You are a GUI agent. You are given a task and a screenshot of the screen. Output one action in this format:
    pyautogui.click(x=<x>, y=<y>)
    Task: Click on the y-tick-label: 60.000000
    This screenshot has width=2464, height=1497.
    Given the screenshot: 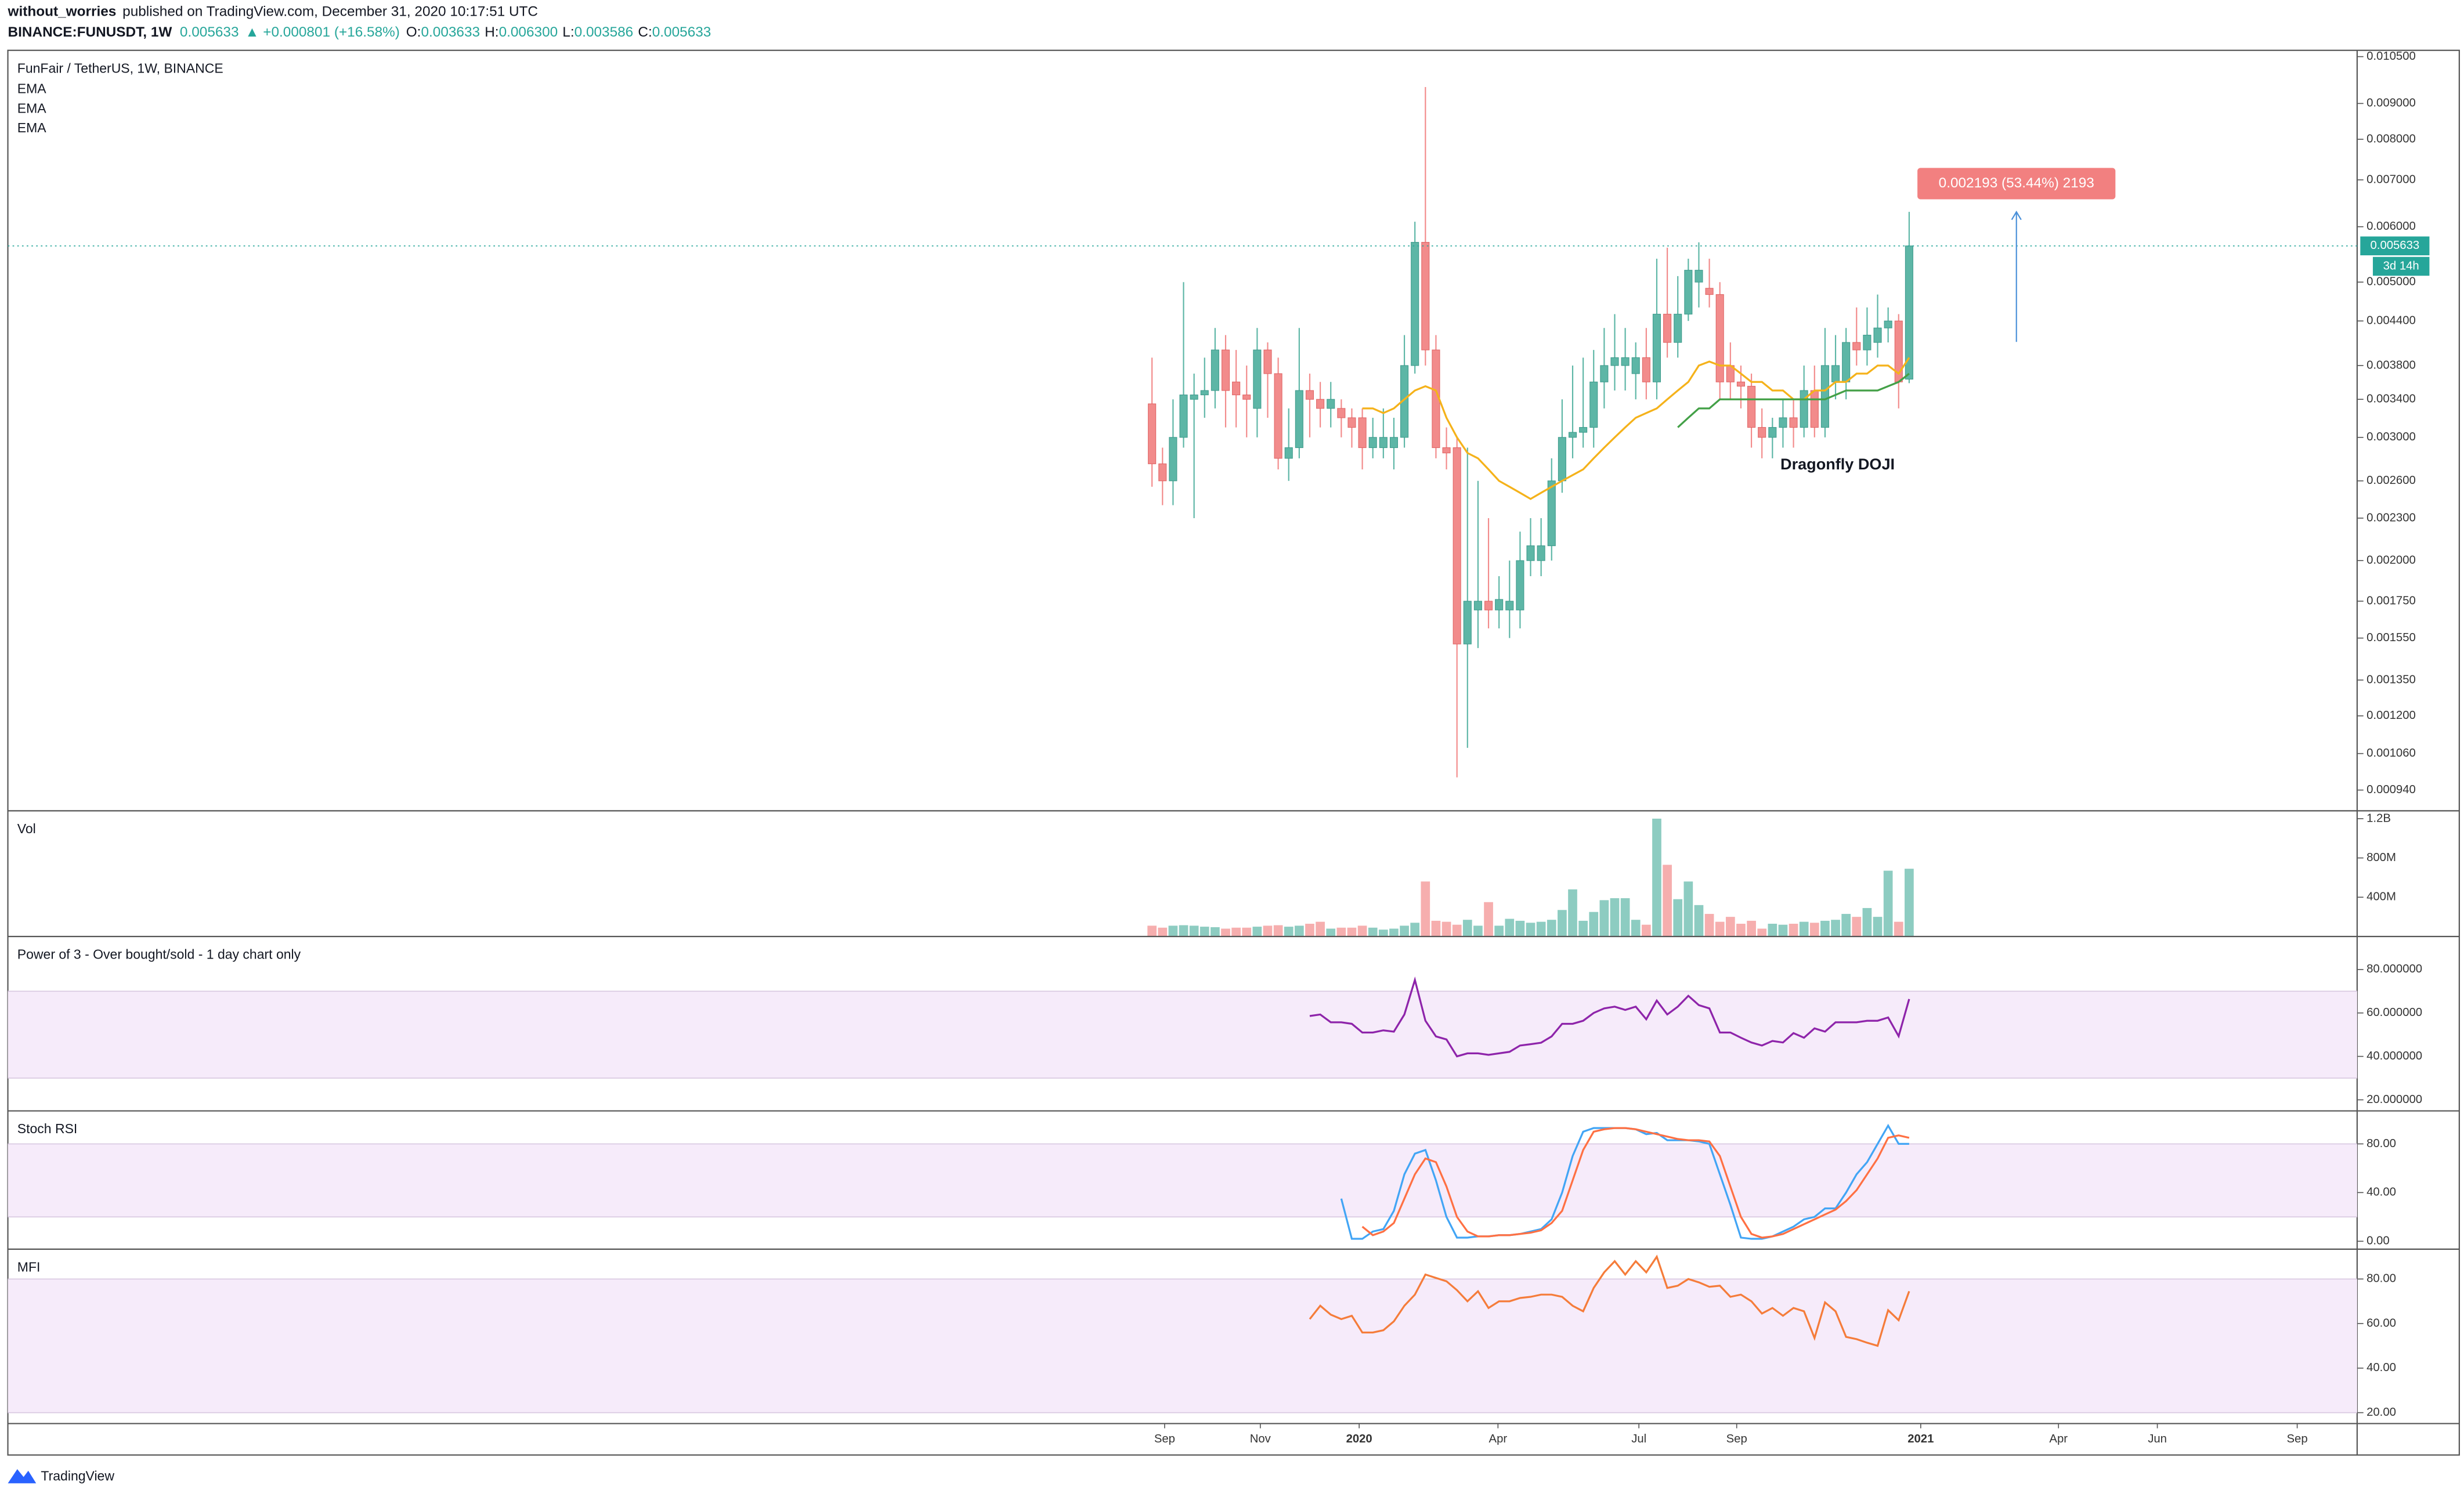 What is the action you would take?
    pyautogui.click(x=2394, y=1012)
    